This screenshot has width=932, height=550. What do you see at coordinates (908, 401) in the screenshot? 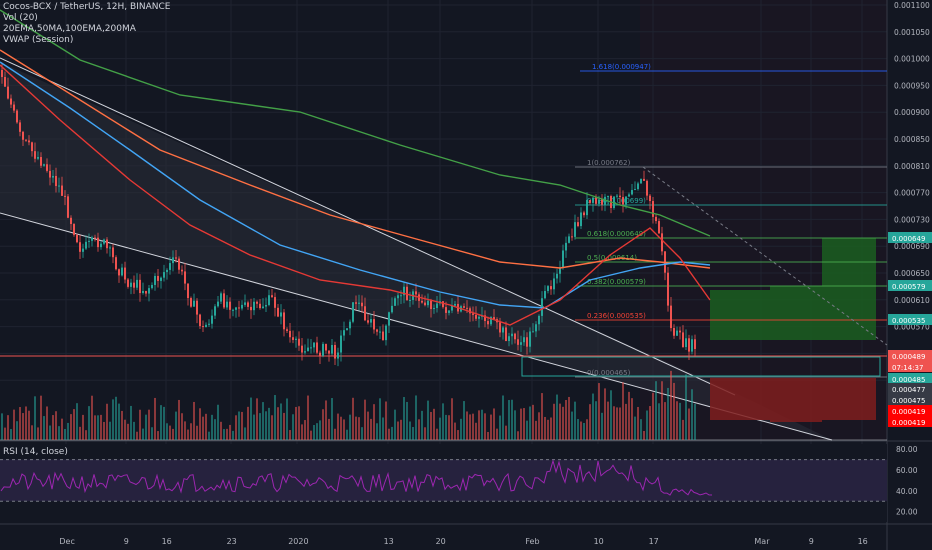
I see `price-badge-label: 0.000475` at bounding box center [908, 401].